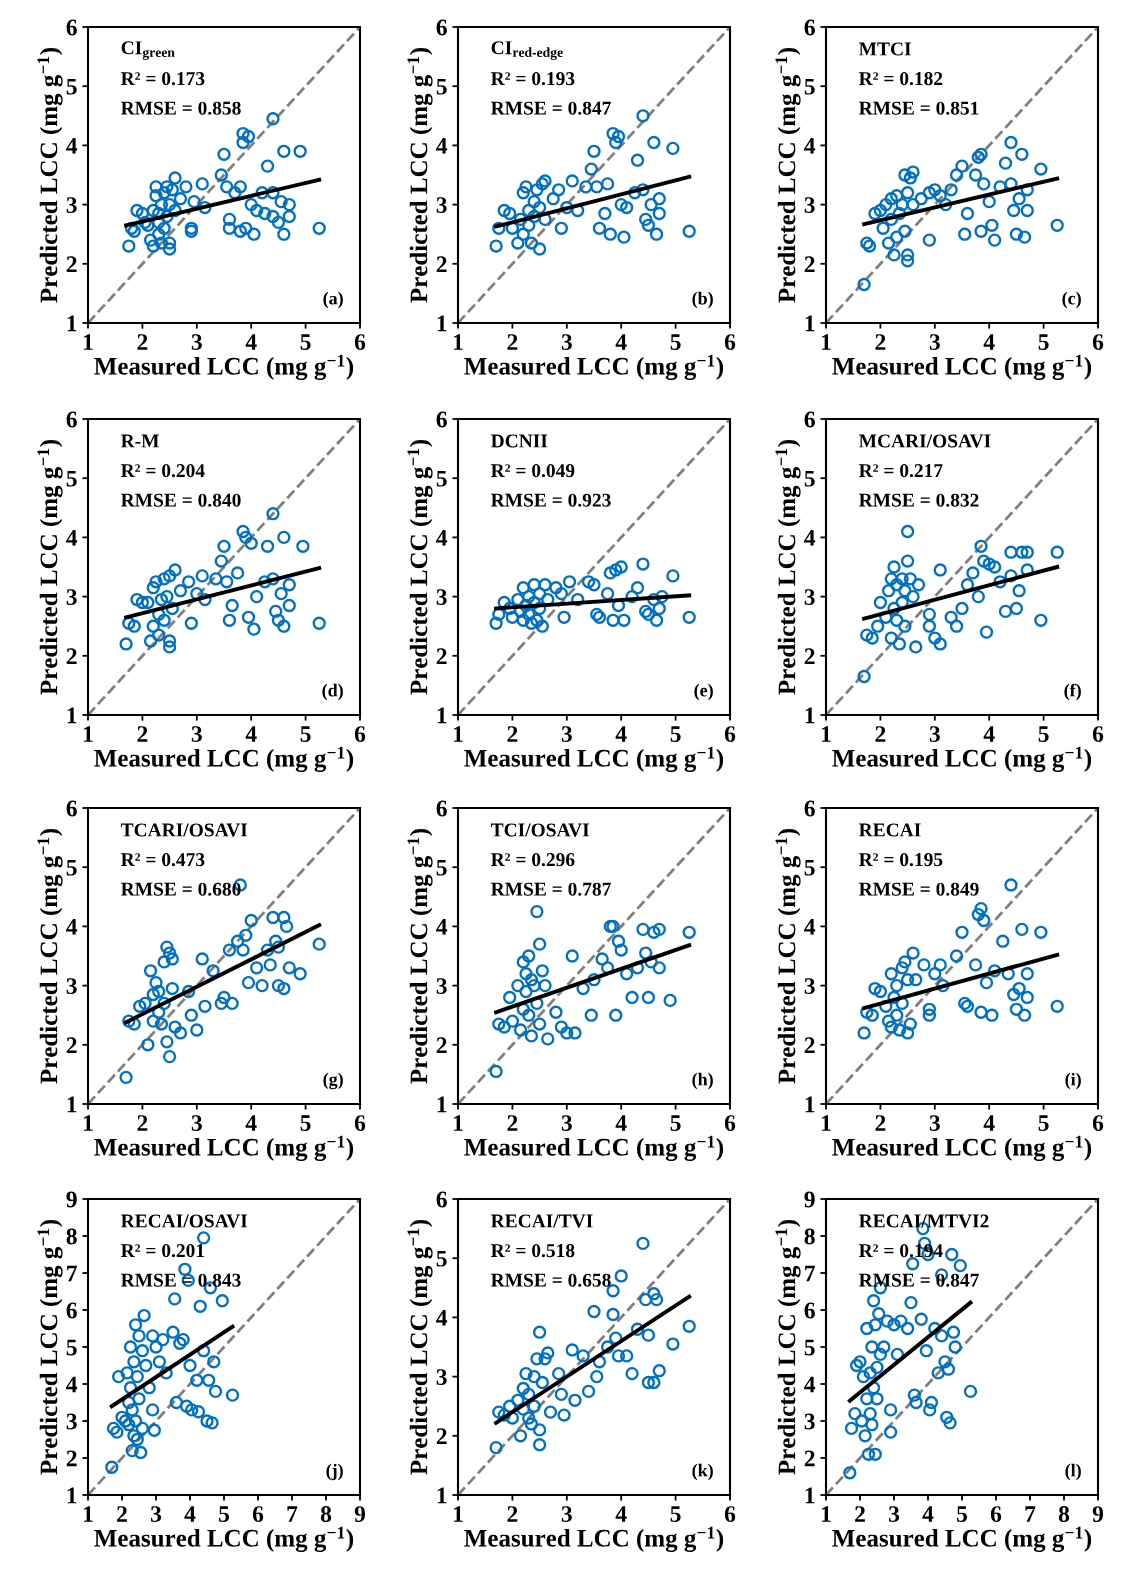 The width and height of the screenshot is (1123, 1577). Describe the element at coordinates (532, 471) in the screenshot. I see `annotation: R² = 0.049` at that location.